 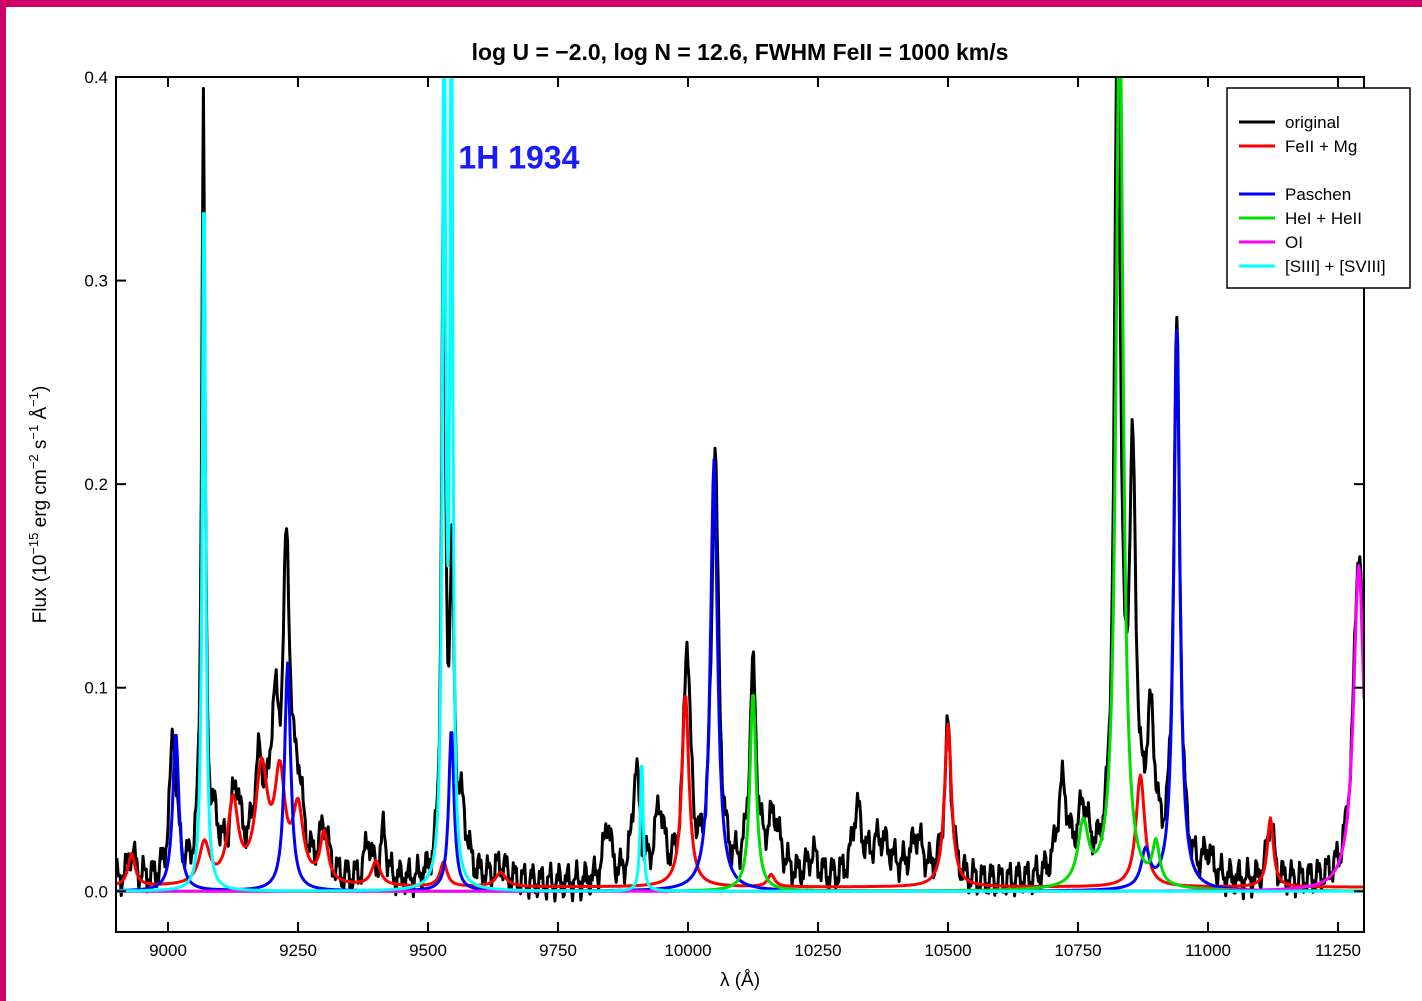 What do you see at coordinates (96, 77) in the screenshot?
I see `y-tick-label: 0.4` at bounding box center [96, 77].